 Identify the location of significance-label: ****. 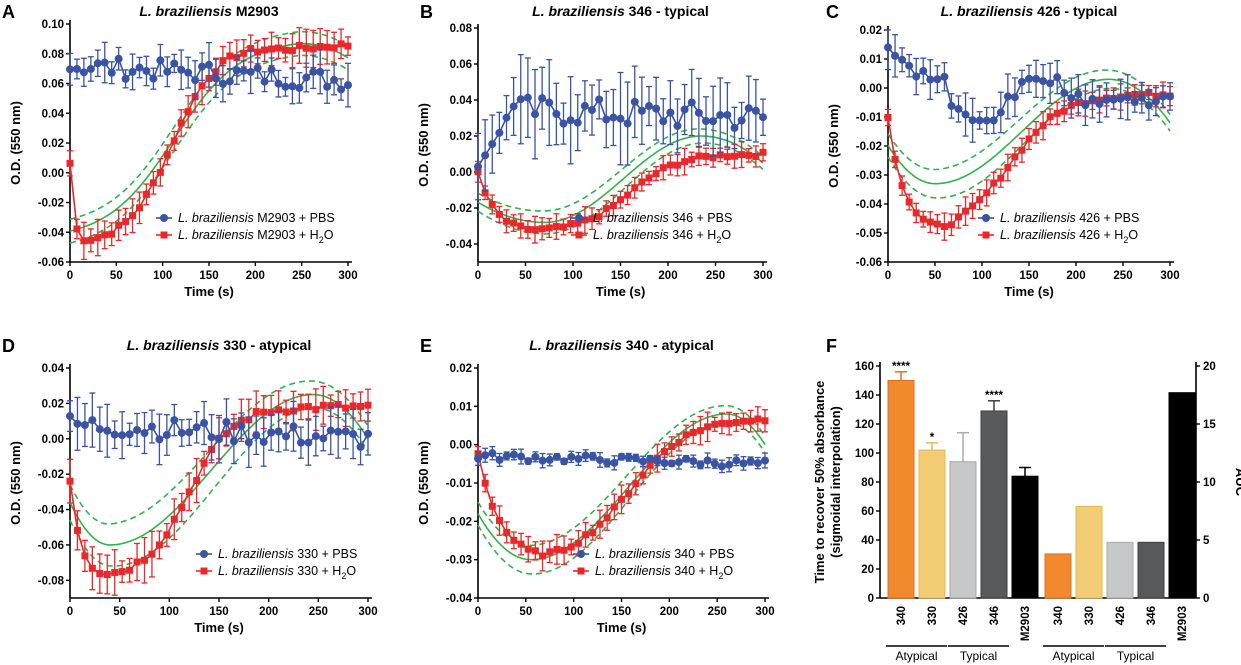
(901, 367).